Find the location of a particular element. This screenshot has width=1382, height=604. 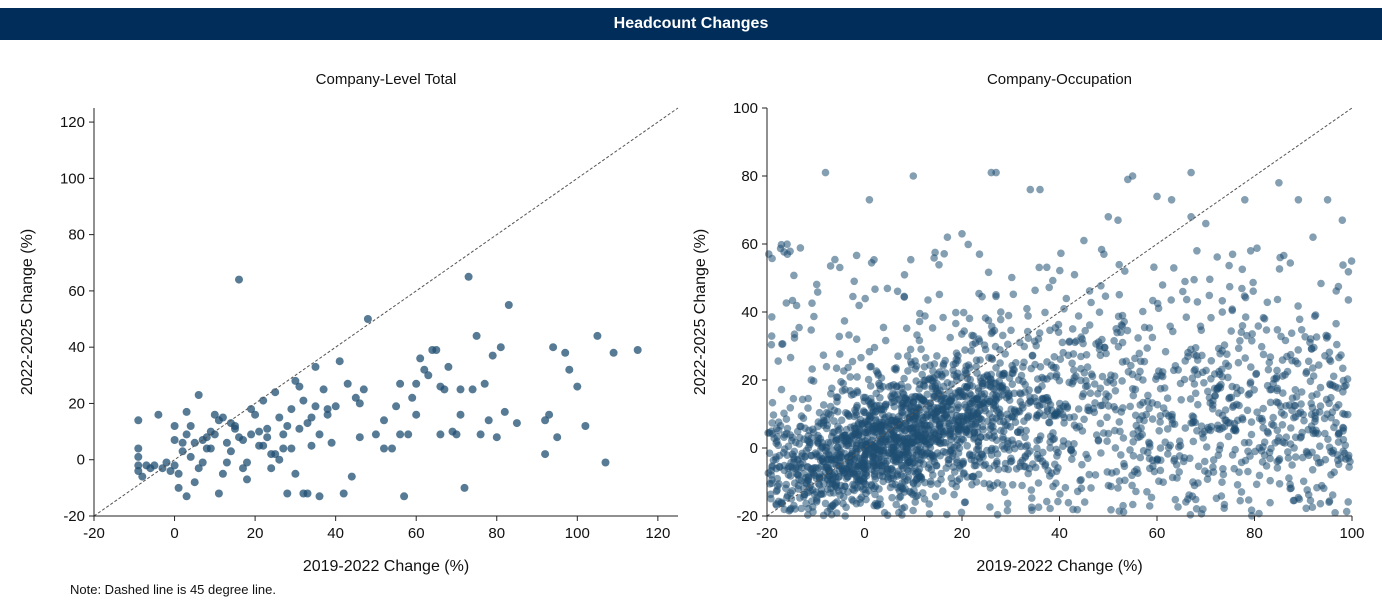

x-tick-label: 40 is located at coordinates (335, 533).